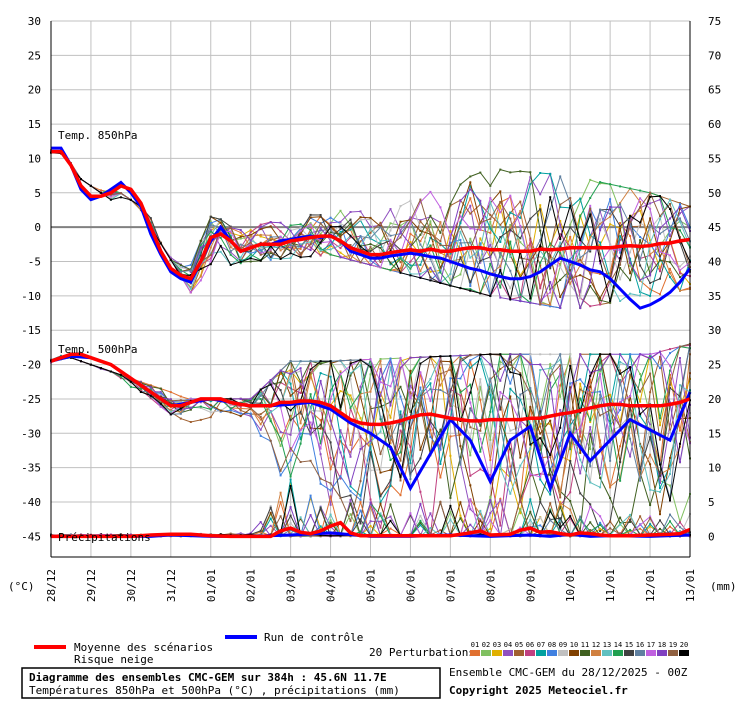 This screenshot has height=705, width=740. What do you see at coordinates (497, 653) in the screenshot?
I see `legend-perturbation-swatch` at bounding box center [497, 653].